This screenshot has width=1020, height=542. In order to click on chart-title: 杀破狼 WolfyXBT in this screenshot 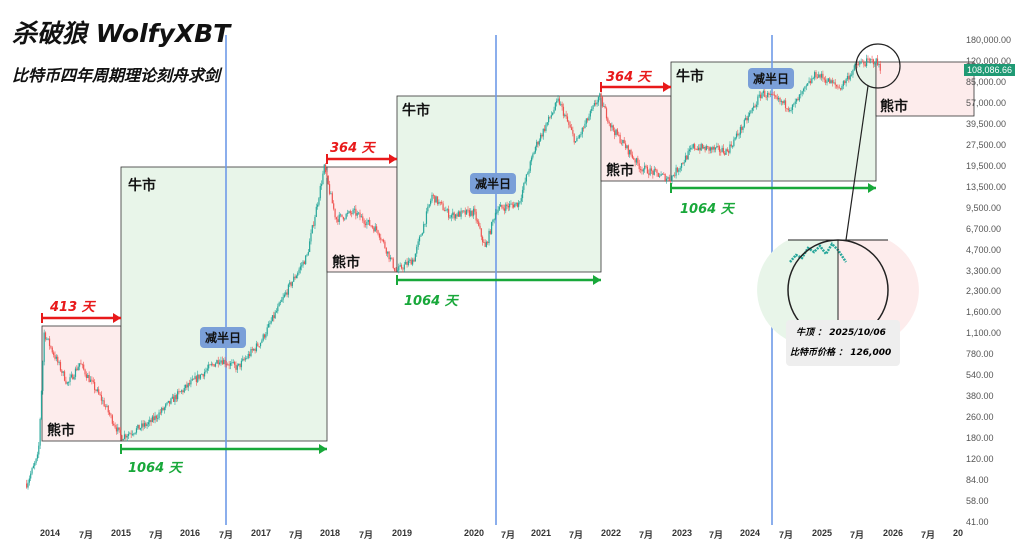, I will do `click(121, 33)`.